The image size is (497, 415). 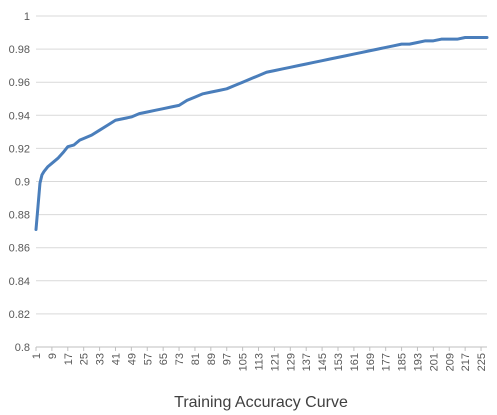 What do you see at coordinates (482, 362) in the screenshot?
I see `x-tick-label: 225` at bounding box center [482, 362].